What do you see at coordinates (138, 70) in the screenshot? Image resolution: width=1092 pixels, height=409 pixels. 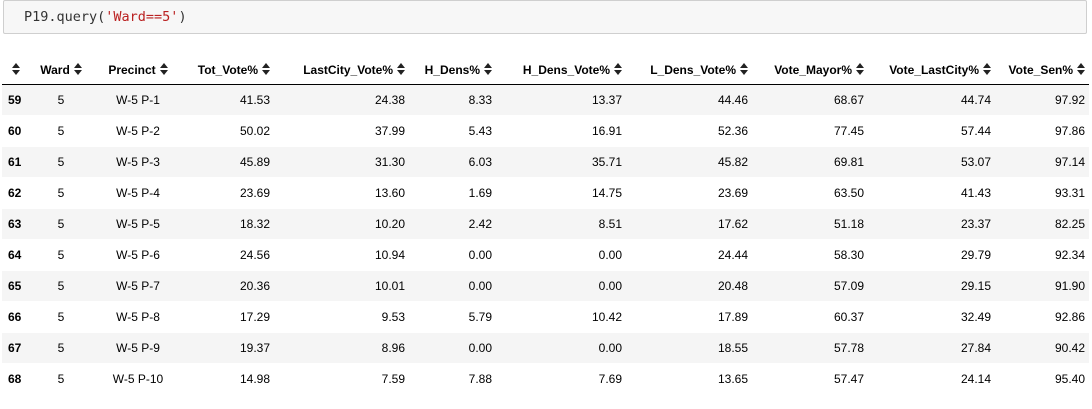 I see `column-header-precinct: Precinct` at bounding box center [138, 70].